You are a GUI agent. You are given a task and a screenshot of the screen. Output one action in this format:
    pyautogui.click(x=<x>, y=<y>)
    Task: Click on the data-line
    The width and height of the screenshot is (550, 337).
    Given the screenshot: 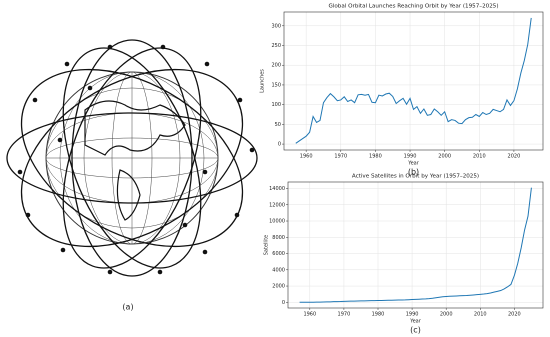 What is the action you would take?
    pyautogui.click(x=415, y=245)
    